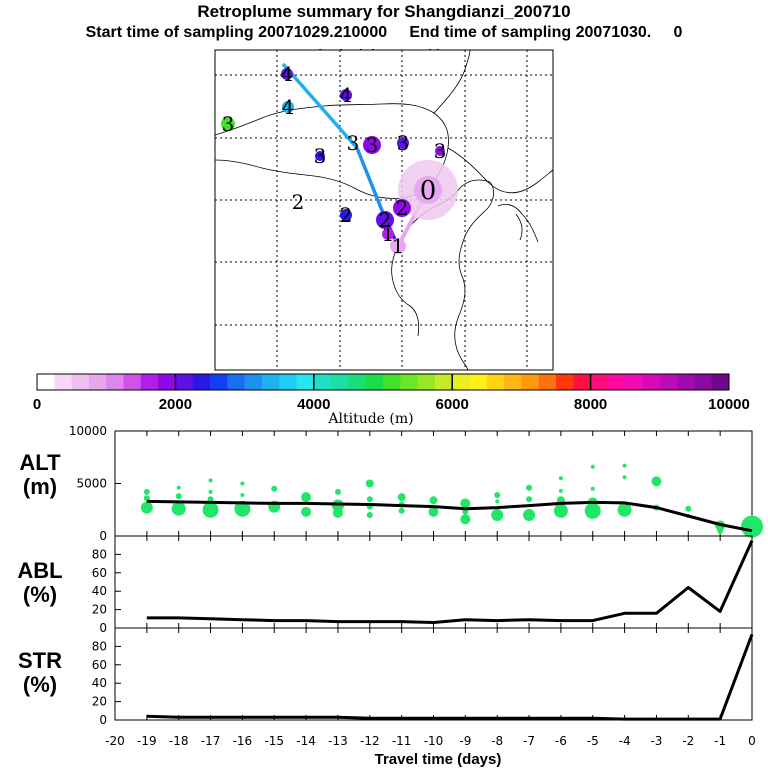 This screenshot has width=768, height=768. Describe the element at coordinates (99, 573) in the screenshot. I see `y-tick-label: 60` at that location.